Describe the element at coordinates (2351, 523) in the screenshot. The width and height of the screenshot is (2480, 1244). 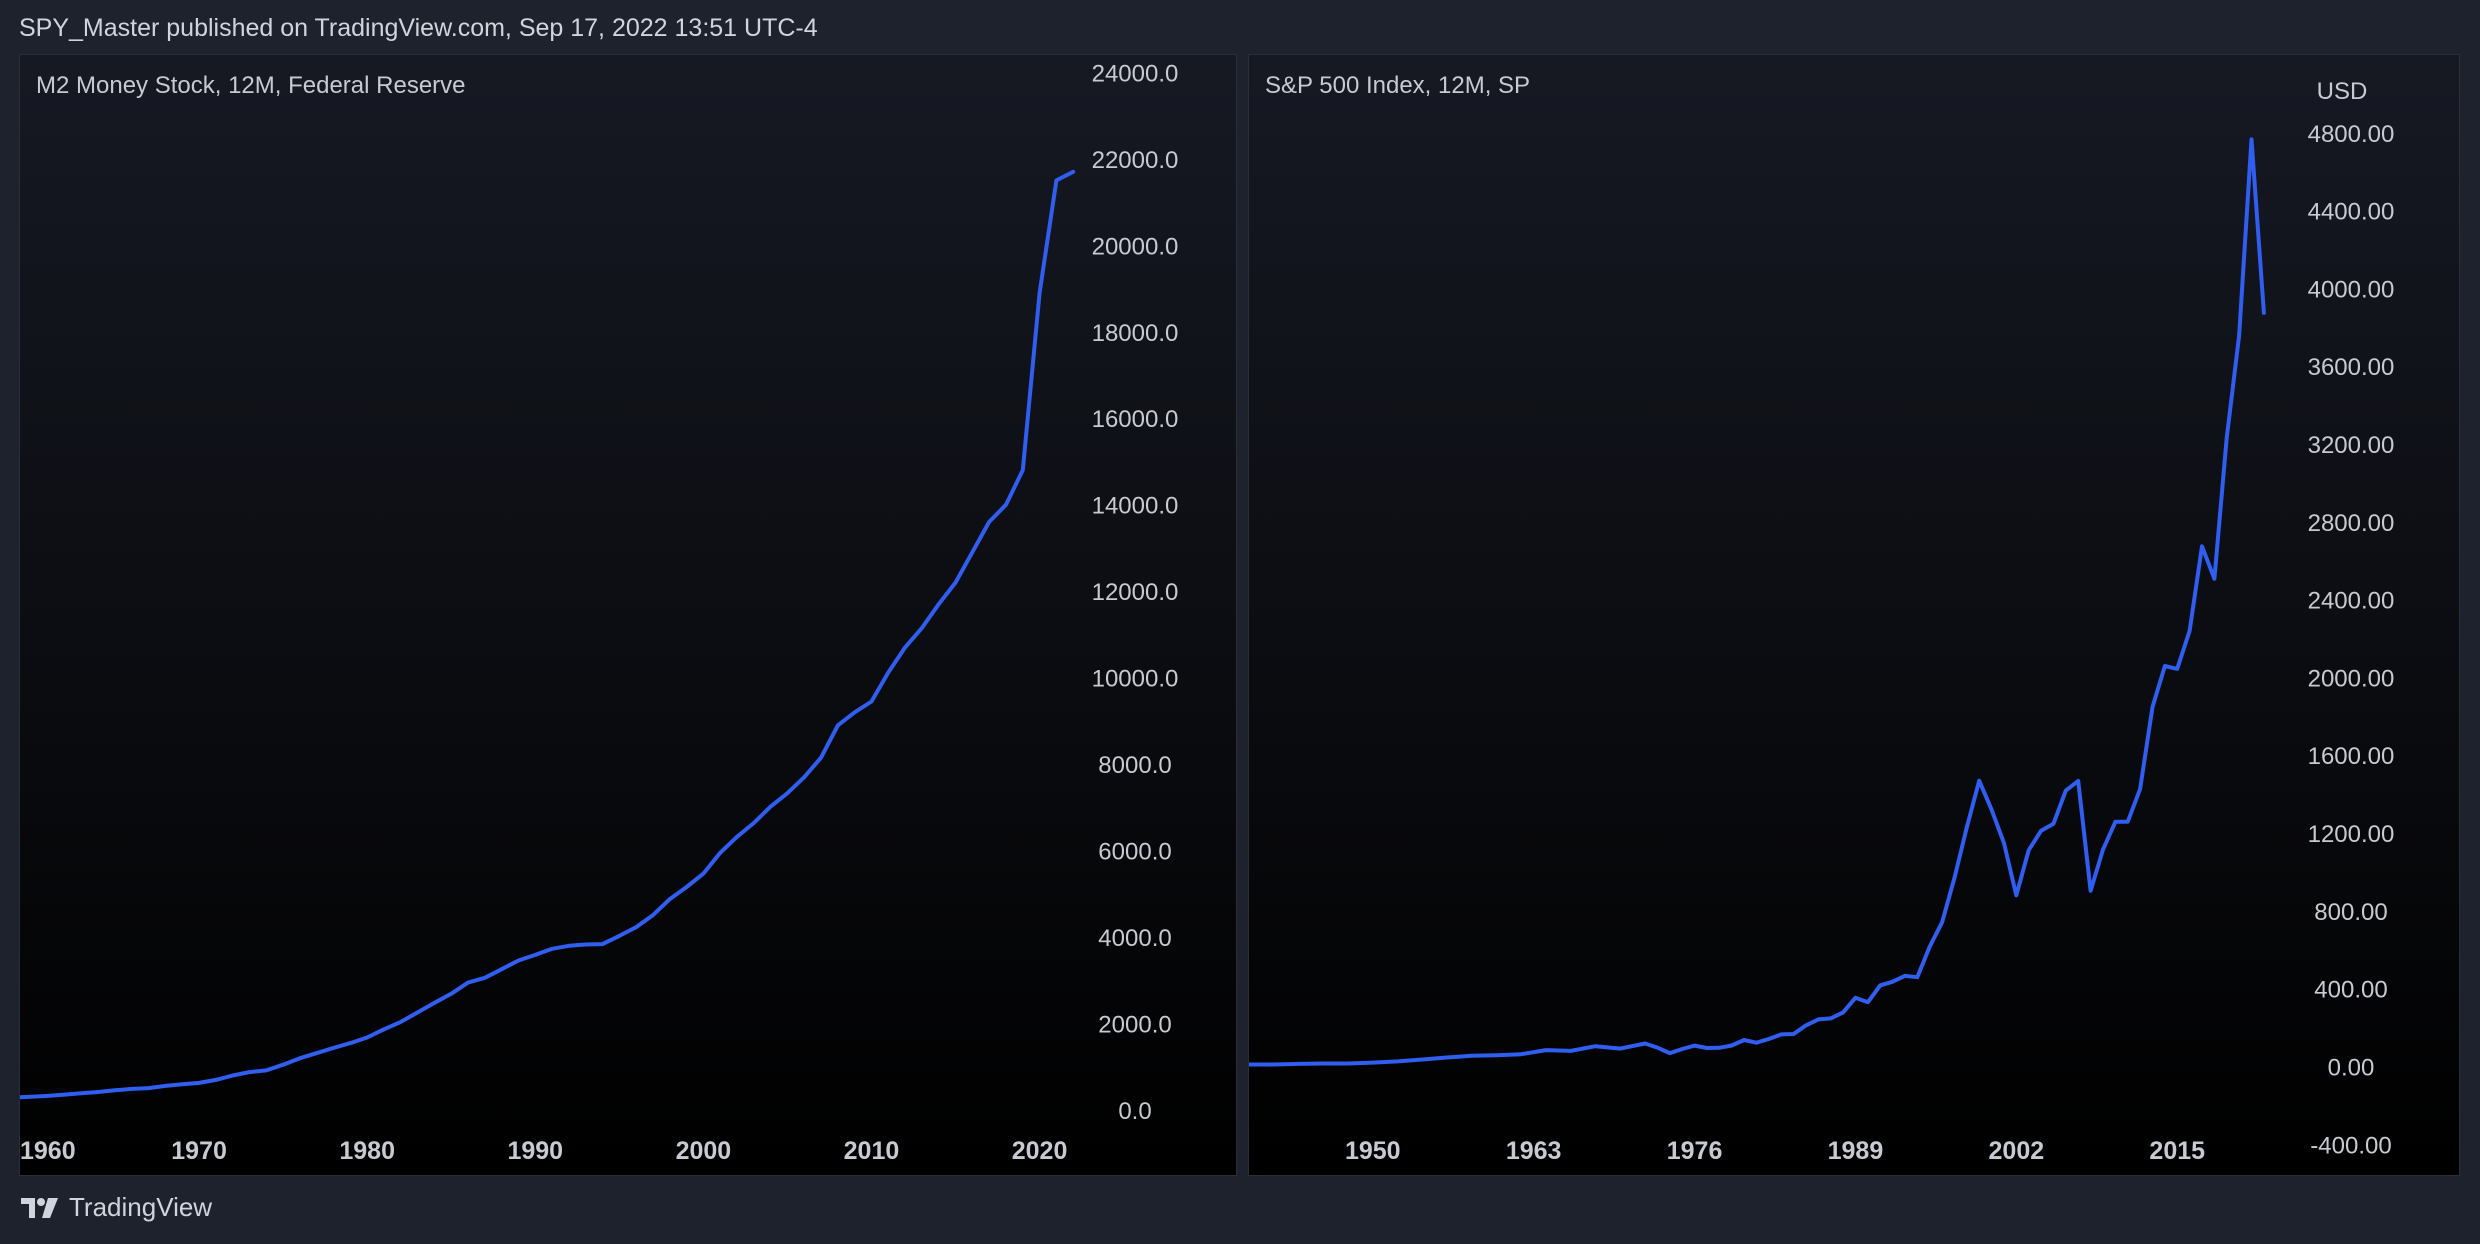
I see `sp500-y-tick-label: 2800.00` at that location.